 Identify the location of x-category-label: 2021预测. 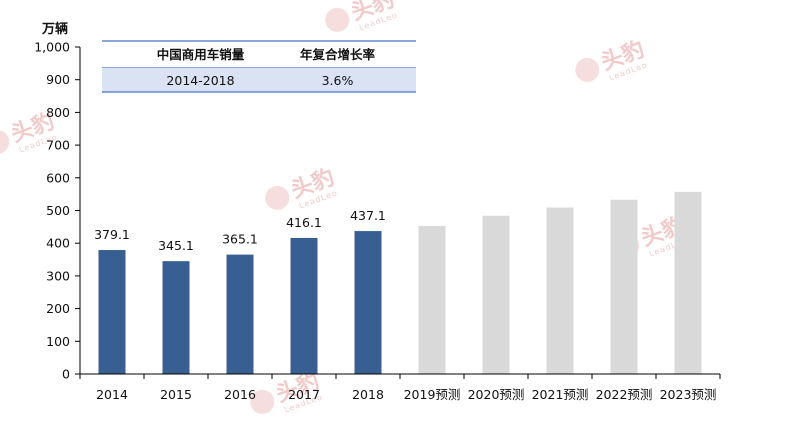
(560, 394).